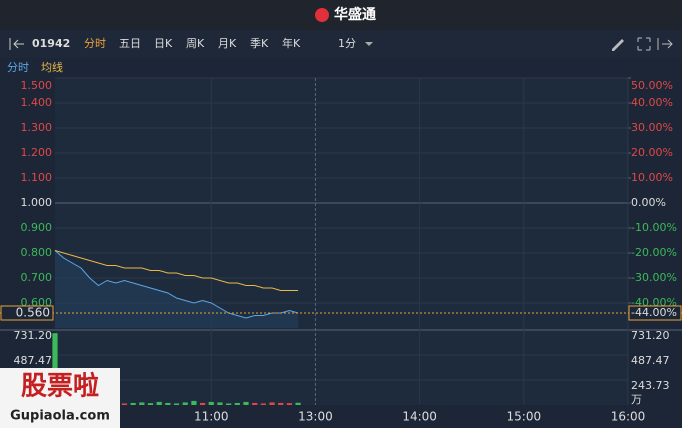 The height and width of the screenshot is (428, 682). Describe the element at coordinates (37, 127) in the screenshot. I see `y-tick-label: 1.300` at that location.